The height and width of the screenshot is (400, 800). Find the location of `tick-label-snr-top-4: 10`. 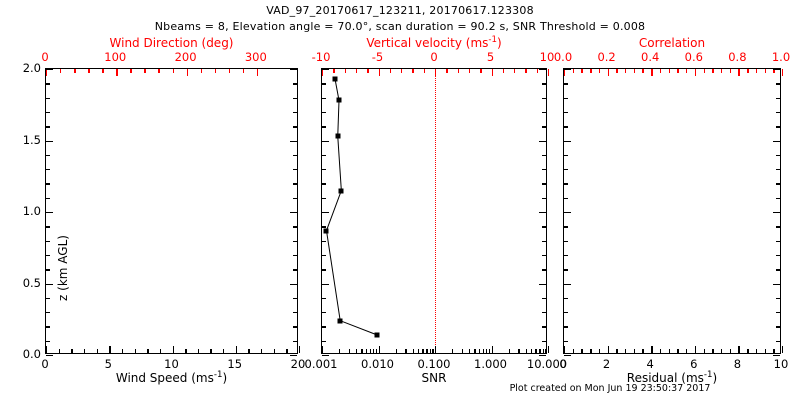

tick-label-snr-top-4: 10 is located at coordinates (547, 57).